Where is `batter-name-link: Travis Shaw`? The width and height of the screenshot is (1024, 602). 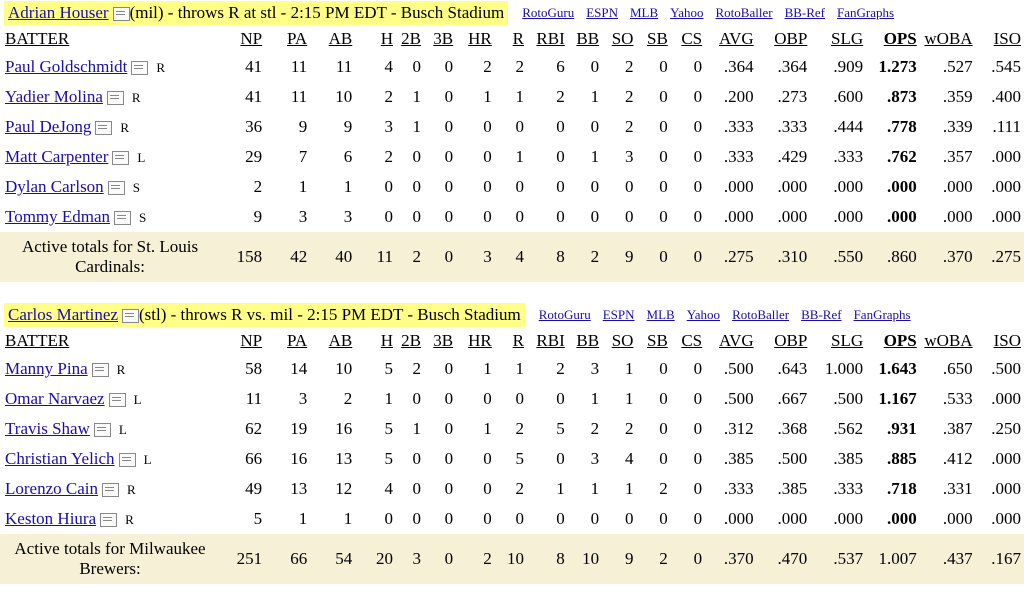
batter-name-link: Travis Shaw is located at coordinates (47, 428).